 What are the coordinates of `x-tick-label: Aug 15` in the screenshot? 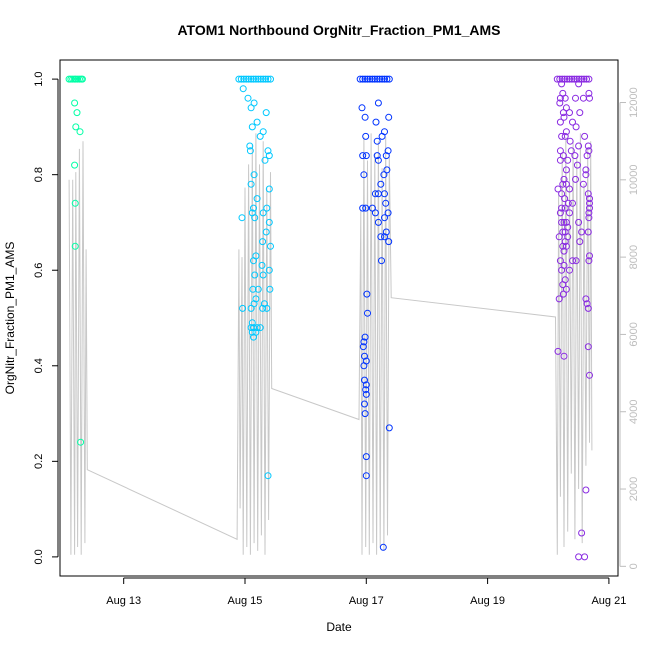 It's located at (245, 601).